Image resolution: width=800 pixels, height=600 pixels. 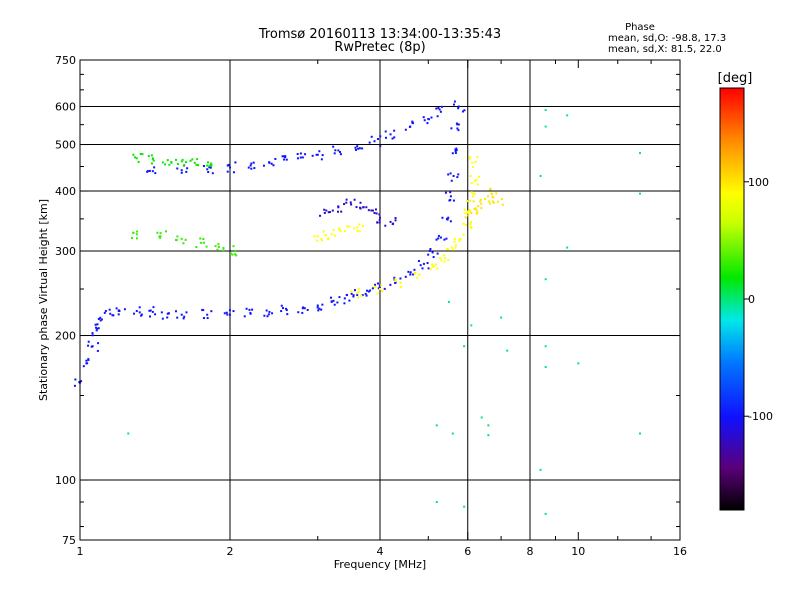 I want to click on x-tick-label: 6, so click(x=467, y=551).